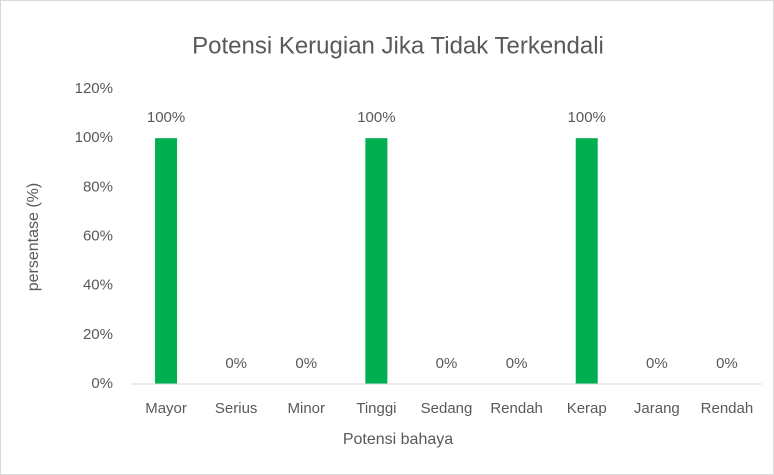  What do you see at coordinates (398, 439) in the screenshot?
I see `x-axis-title: Potensi bahaya` at bounding box center [398, 439].